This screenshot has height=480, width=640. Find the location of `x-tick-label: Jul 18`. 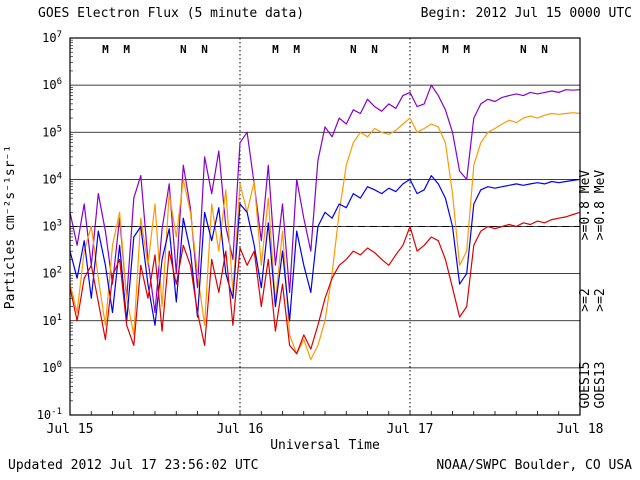

x-tick-label: Jul 18 is located at coordinates (580, 429).